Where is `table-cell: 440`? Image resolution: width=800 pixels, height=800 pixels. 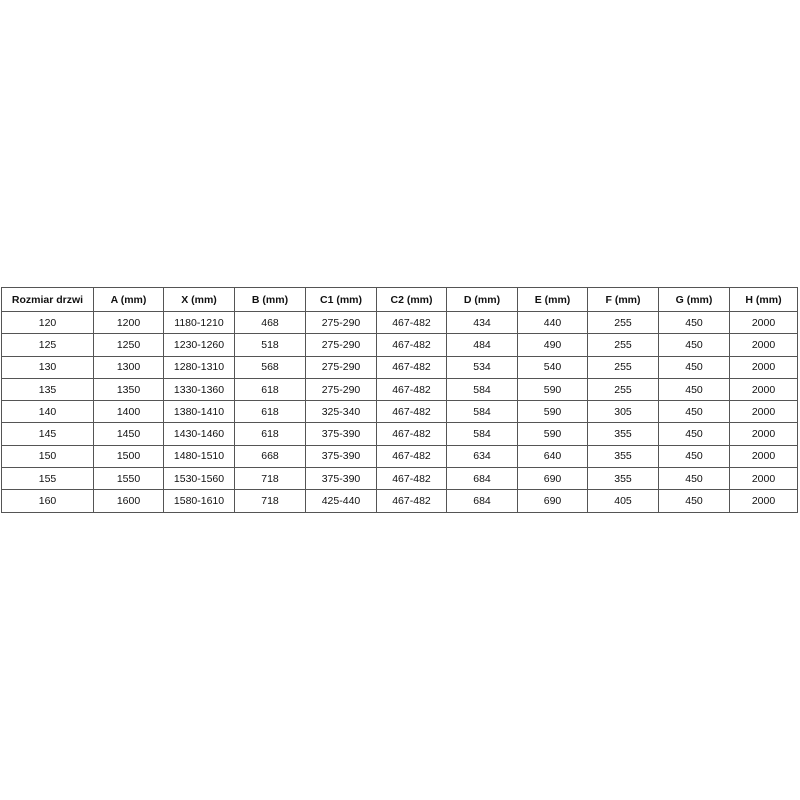
table-cell: 440 is located at coordinates (552, 322).